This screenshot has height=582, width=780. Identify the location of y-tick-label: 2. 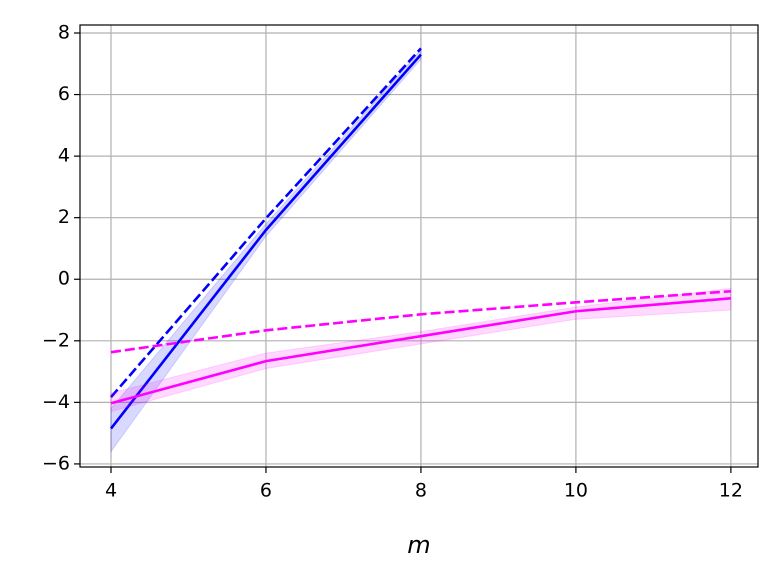
(64, 217).